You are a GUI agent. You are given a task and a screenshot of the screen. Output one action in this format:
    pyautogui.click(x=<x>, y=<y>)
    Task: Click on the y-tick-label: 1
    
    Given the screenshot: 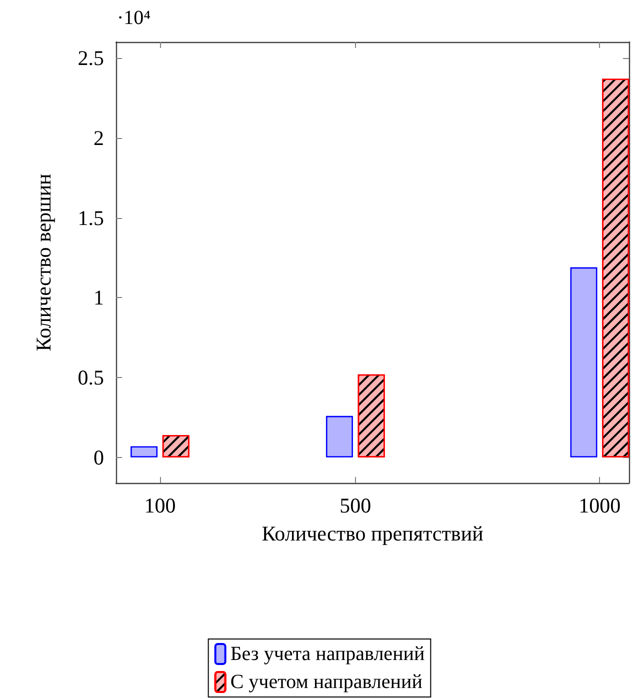 What is the action you would take?
    pyautogui.click(x=99, y=298)
    